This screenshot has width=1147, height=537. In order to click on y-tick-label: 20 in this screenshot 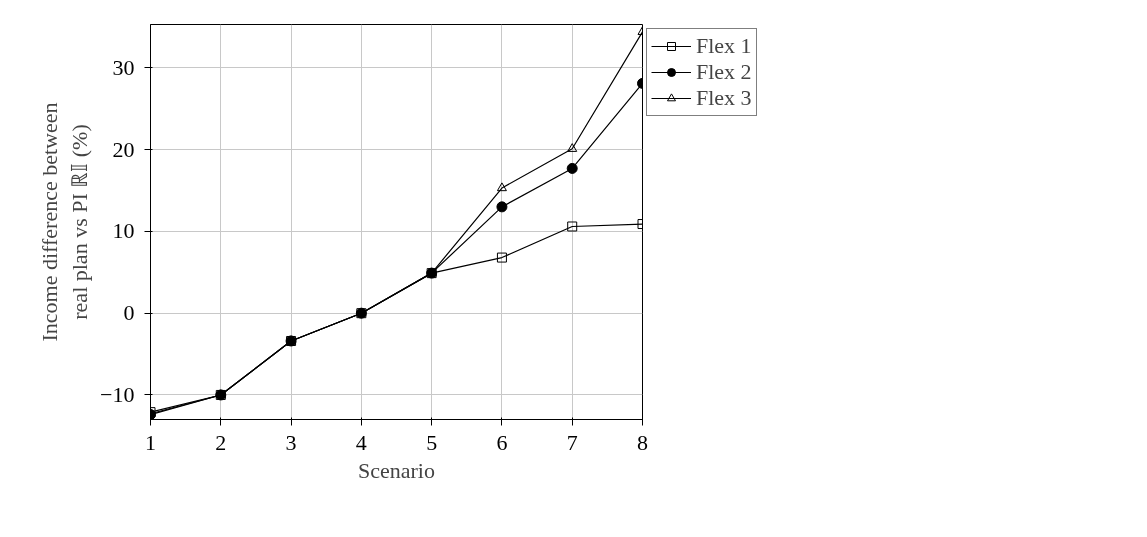, I will do `click(123, 149)`.